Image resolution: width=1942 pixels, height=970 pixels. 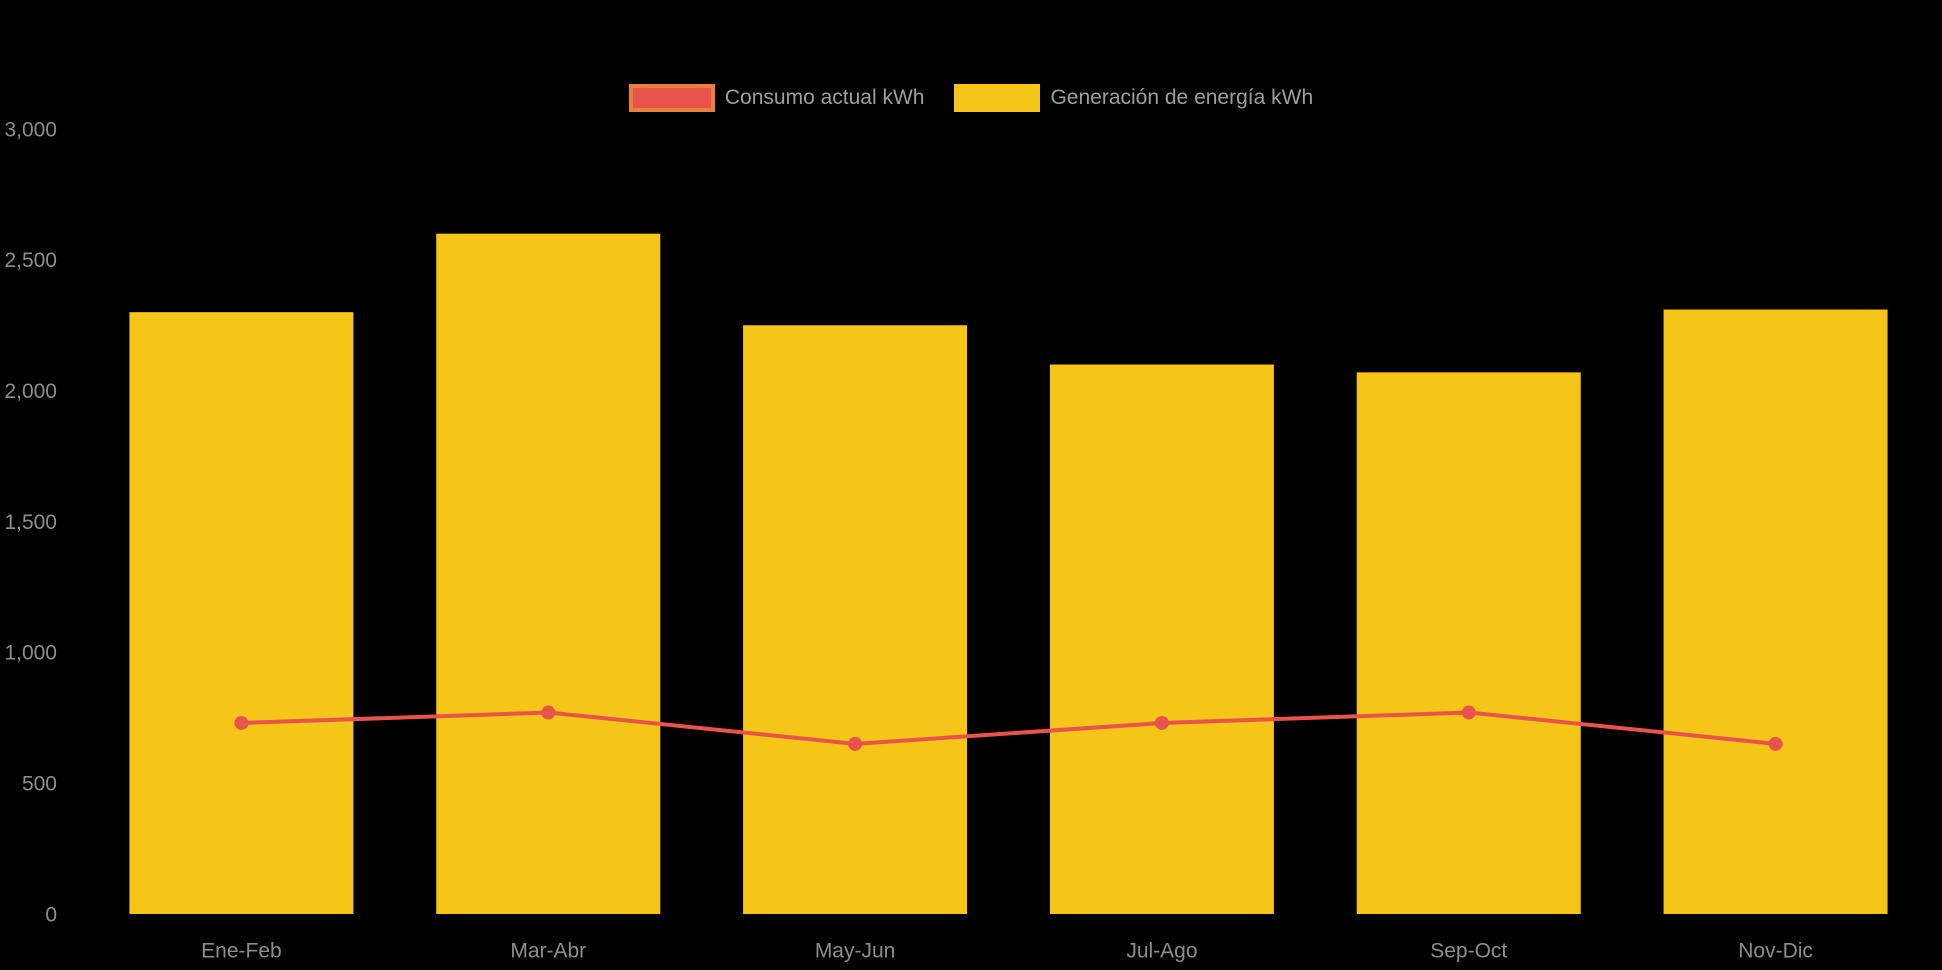 I want to click on line-point-nov-dic, so click(x=1775, y=743).